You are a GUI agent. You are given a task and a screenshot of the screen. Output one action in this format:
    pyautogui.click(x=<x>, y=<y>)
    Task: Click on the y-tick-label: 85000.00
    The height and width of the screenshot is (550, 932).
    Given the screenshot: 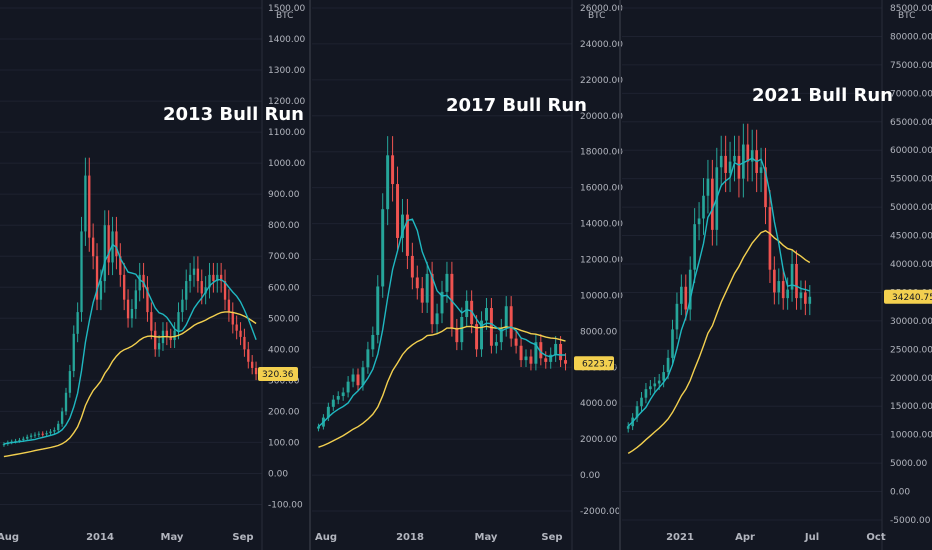 What is the action you would take?
    pyautogui.click(x=911, y=9)
    